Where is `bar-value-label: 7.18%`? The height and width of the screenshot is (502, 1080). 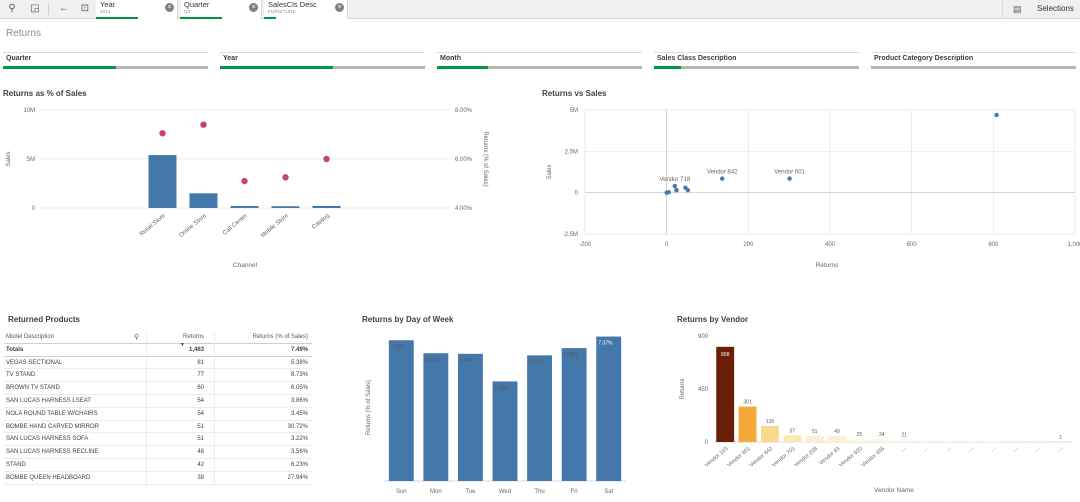 bar-value-label: 7.18% is located at coordinates (398, 347).